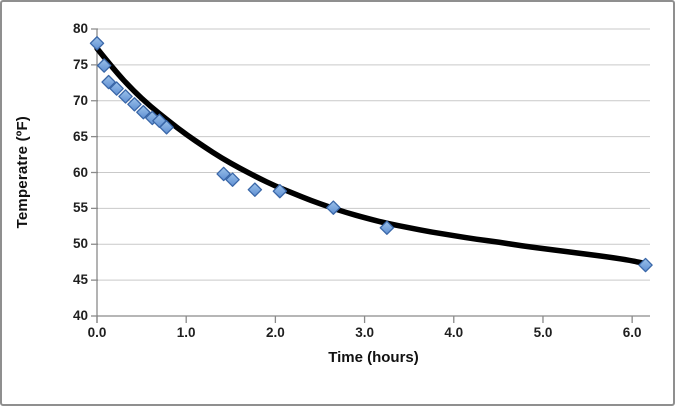 The height and width of the screenshot is (406, 675). Describe the element at coordinates (97, 332) in the screenshot. I see `x-tick-label: 0.0` at that location.